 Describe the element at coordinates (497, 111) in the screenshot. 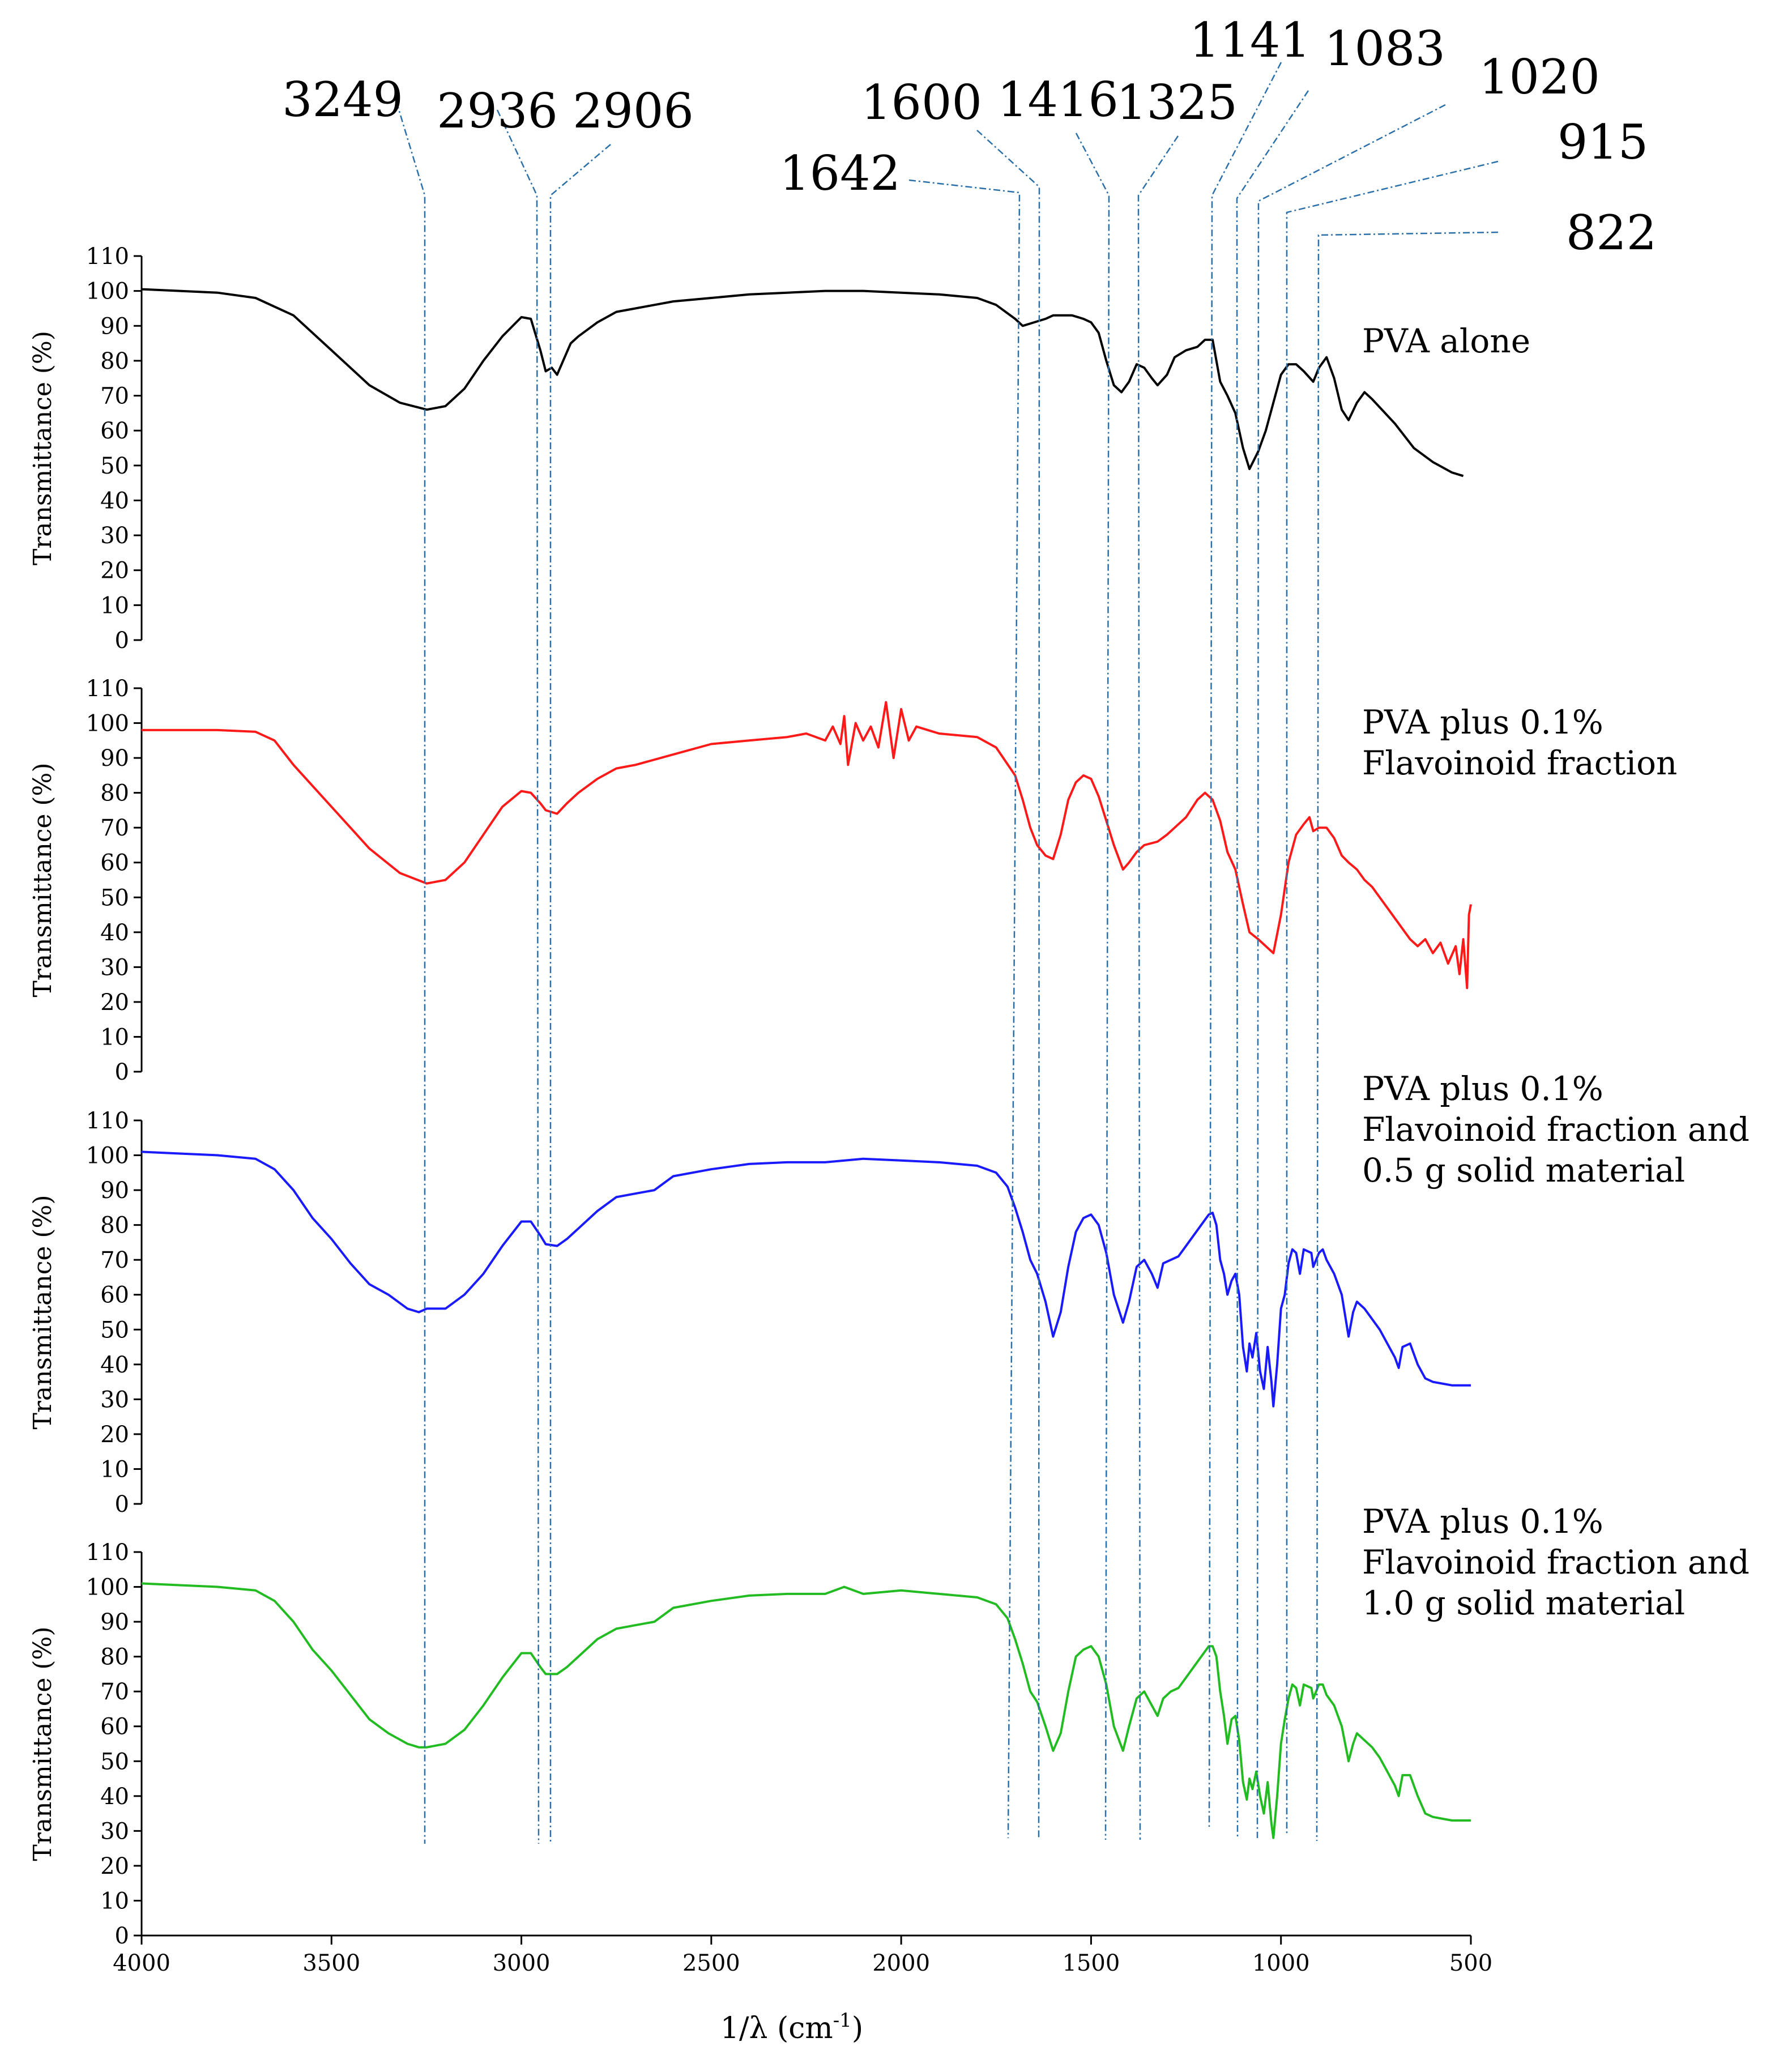

I see `peak-label-2936: 2936` at that location.